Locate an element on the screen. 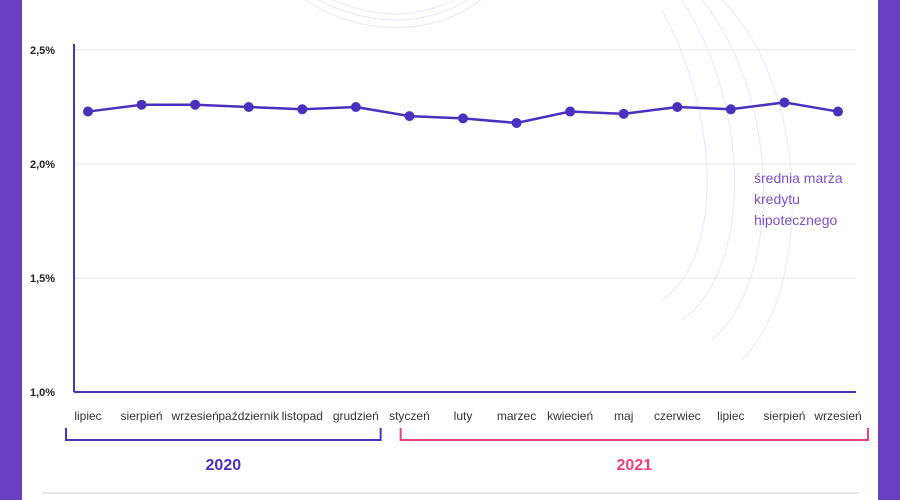 The height and width of the screenshot is (500, 900). y-tick-label: 1,5% is located at coordinates (42, 279).